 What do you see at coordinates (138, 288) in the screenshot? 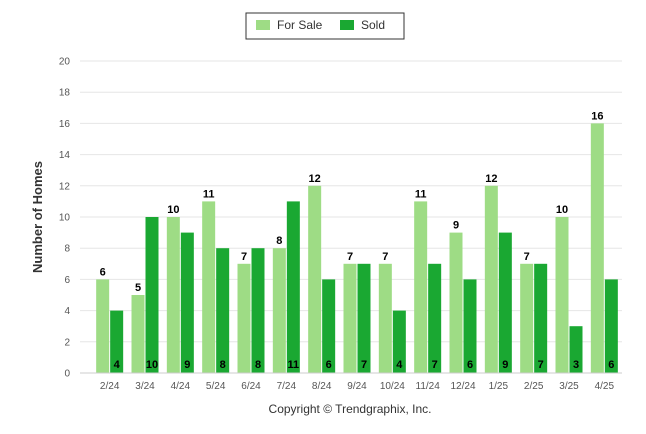
I see `data-label-for-sale: 5` at bounding box center [138, 288].